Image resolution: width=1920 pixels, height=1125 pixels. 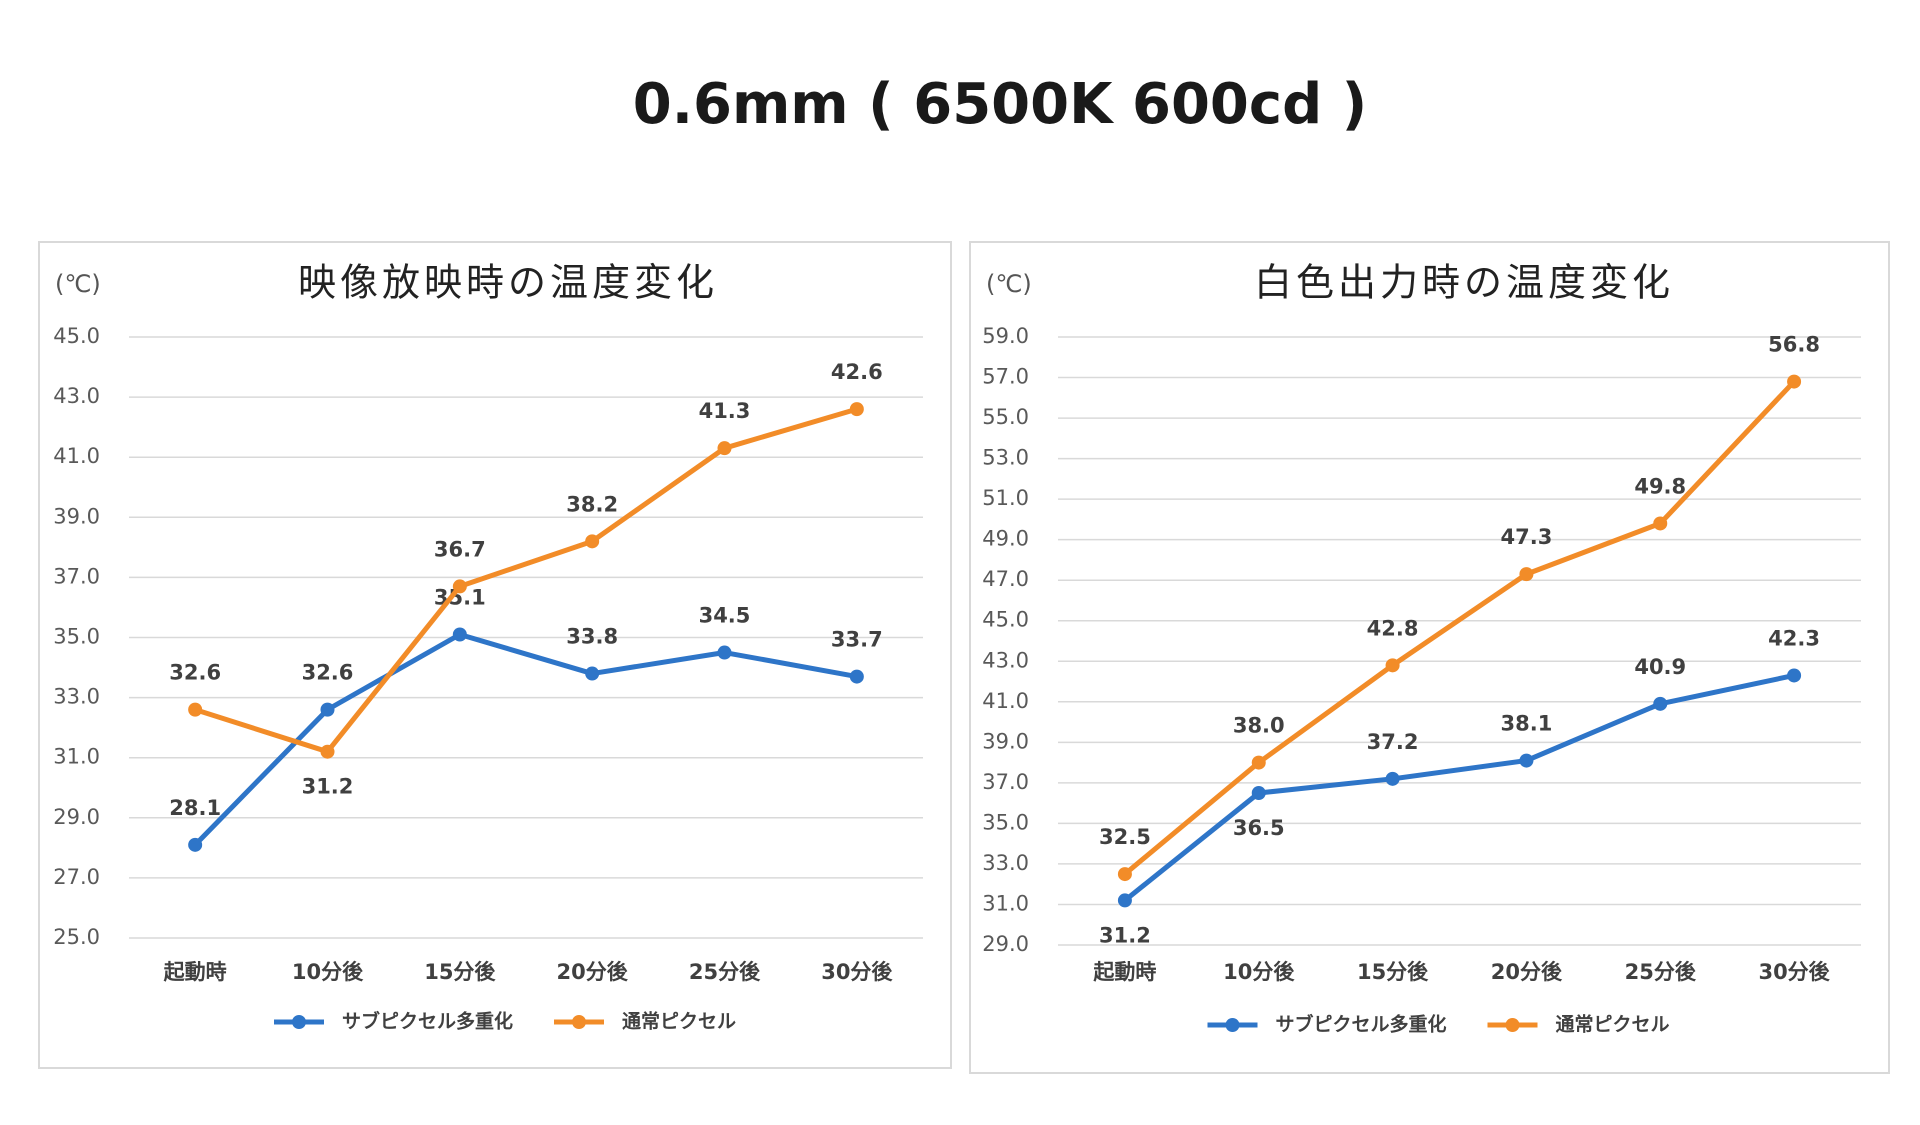 What do you see at coordinates (1393, 742) in the screenshot?
I see `data-label: 37.2` at bounding box center [1393, 742].